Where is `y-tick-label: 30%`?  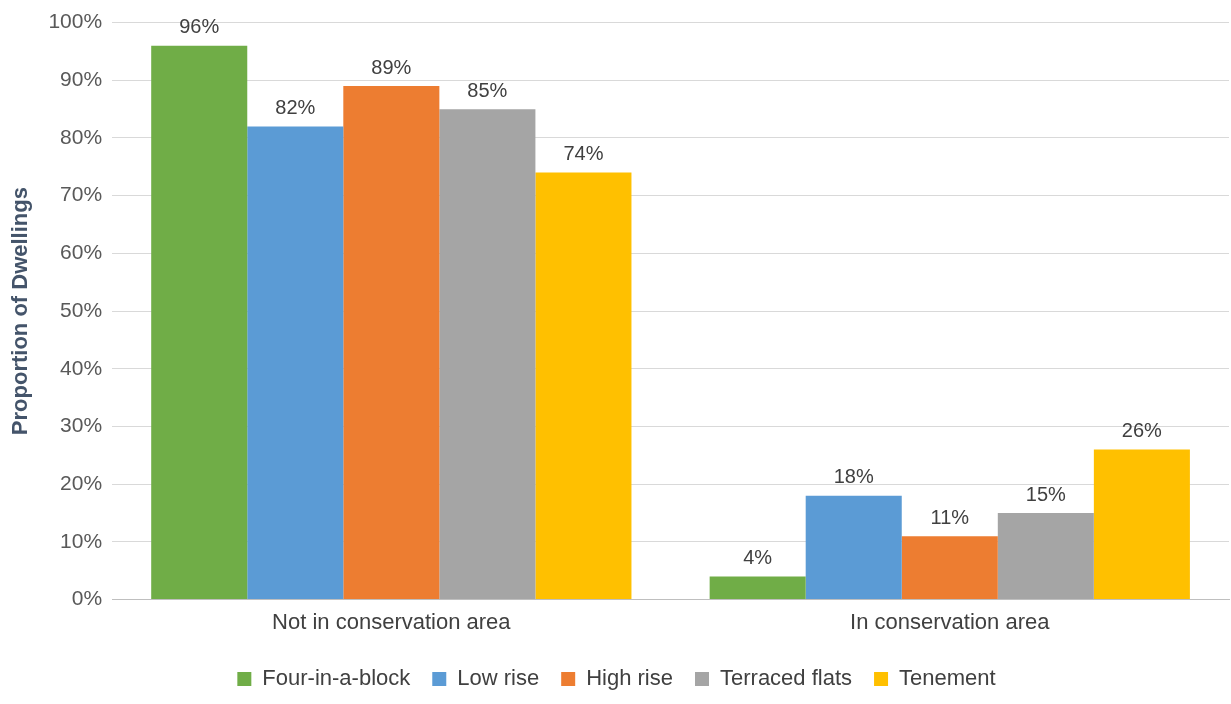
y-tick-label: 30% is located at coordinates (81, 425).